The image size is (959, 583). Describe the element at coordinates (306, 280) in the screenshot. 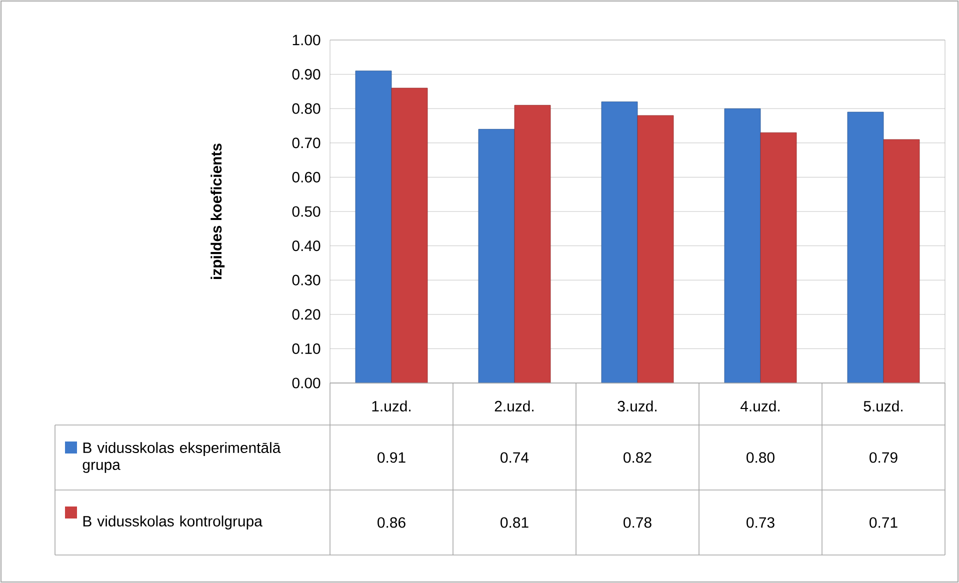

I see `y-tick-label: 0.30` at that location.